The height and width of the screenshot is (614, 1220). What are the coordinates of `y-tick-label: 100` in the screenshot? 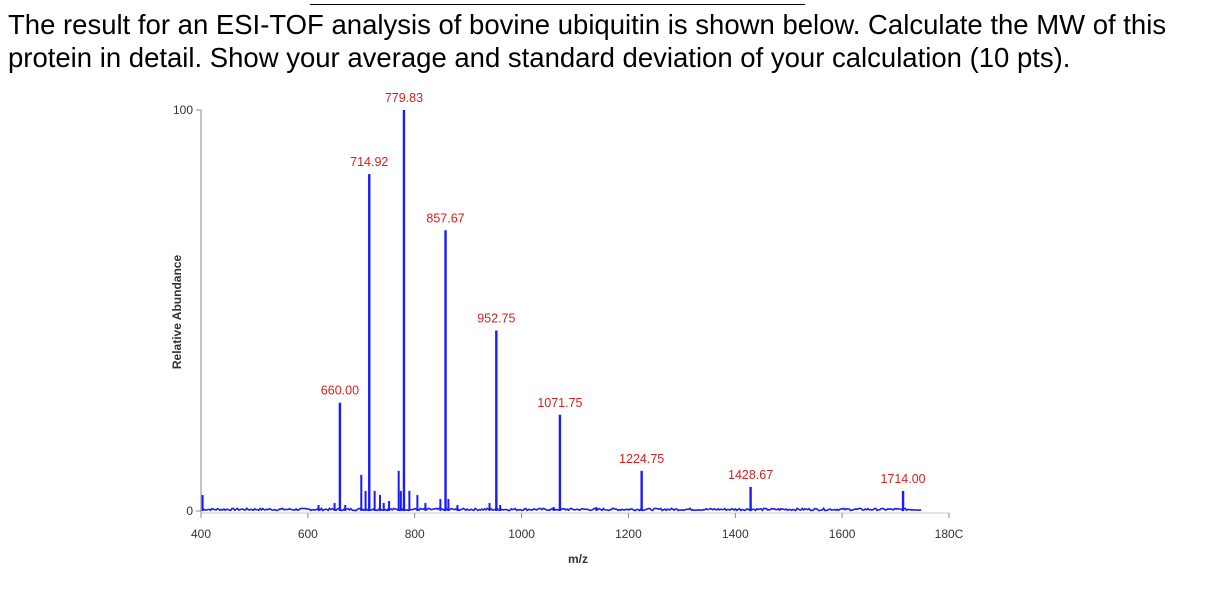 It's located at (183, 110).